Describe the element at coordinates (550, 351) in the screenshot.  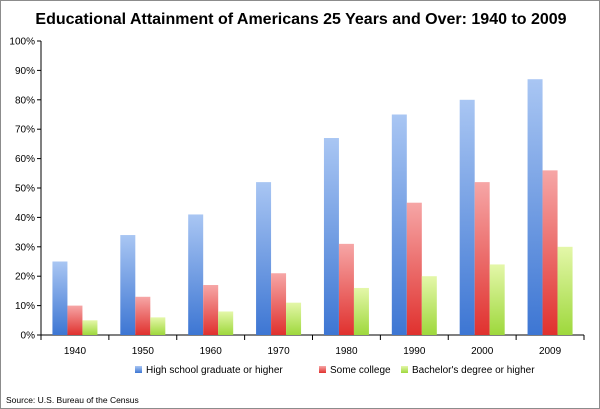
I see `x-tick-label: 2009` at that location.